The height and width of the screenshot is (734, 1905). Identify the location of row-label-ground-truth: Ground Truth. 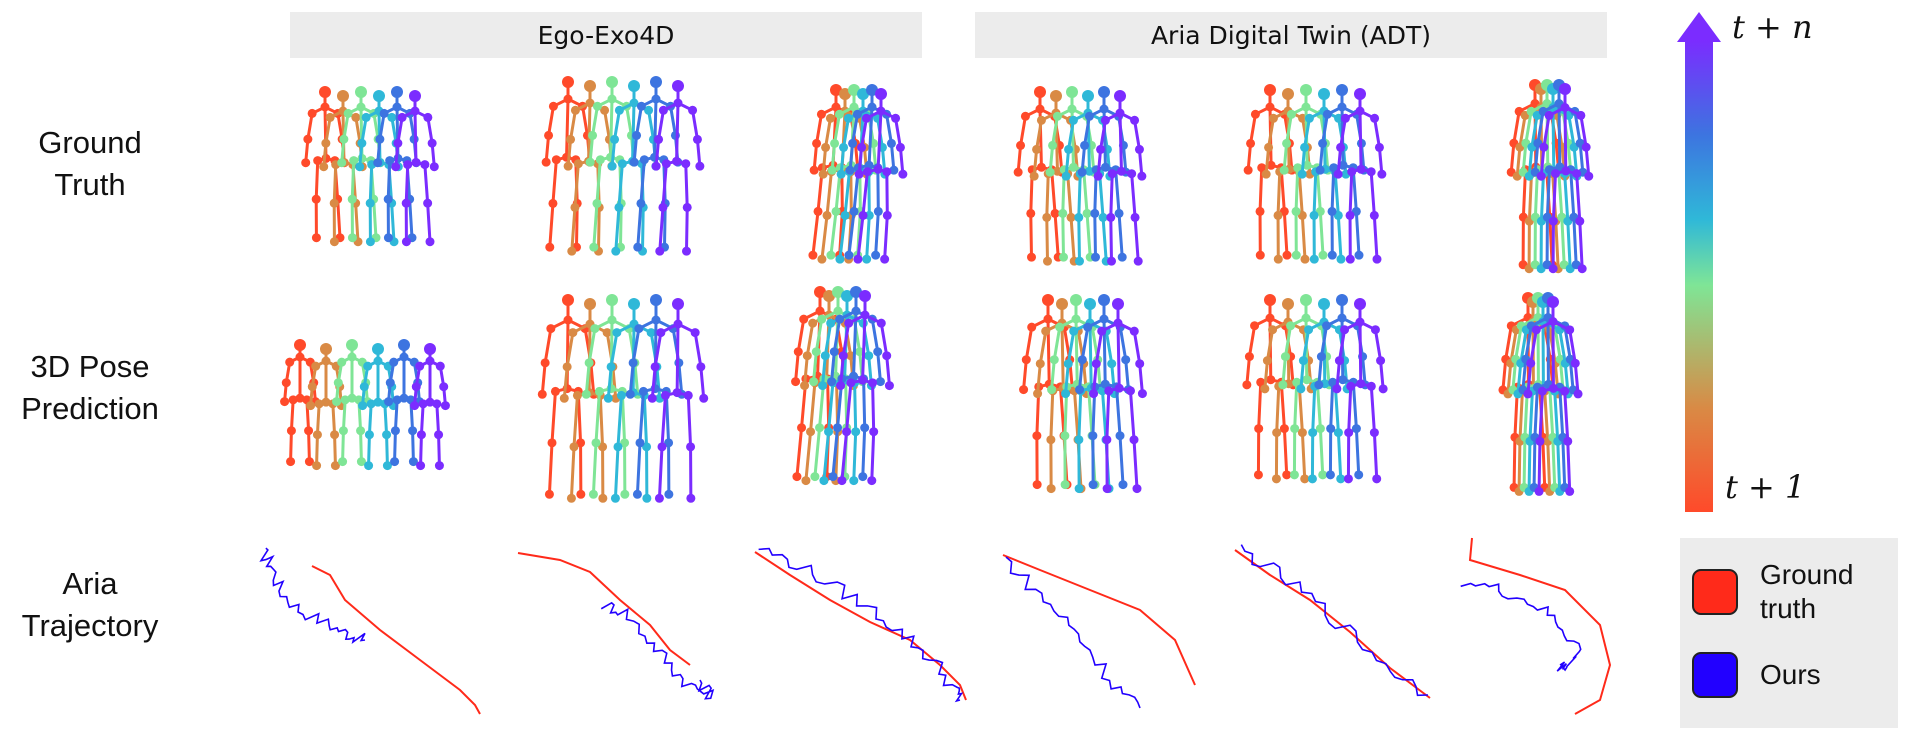
(90, 164).